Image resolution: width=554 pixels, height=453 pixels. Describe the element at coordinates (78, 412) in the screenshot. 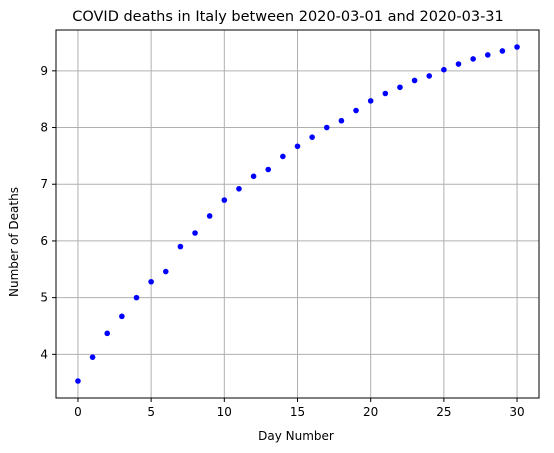

I see `x-tick-label: 0` at that location.